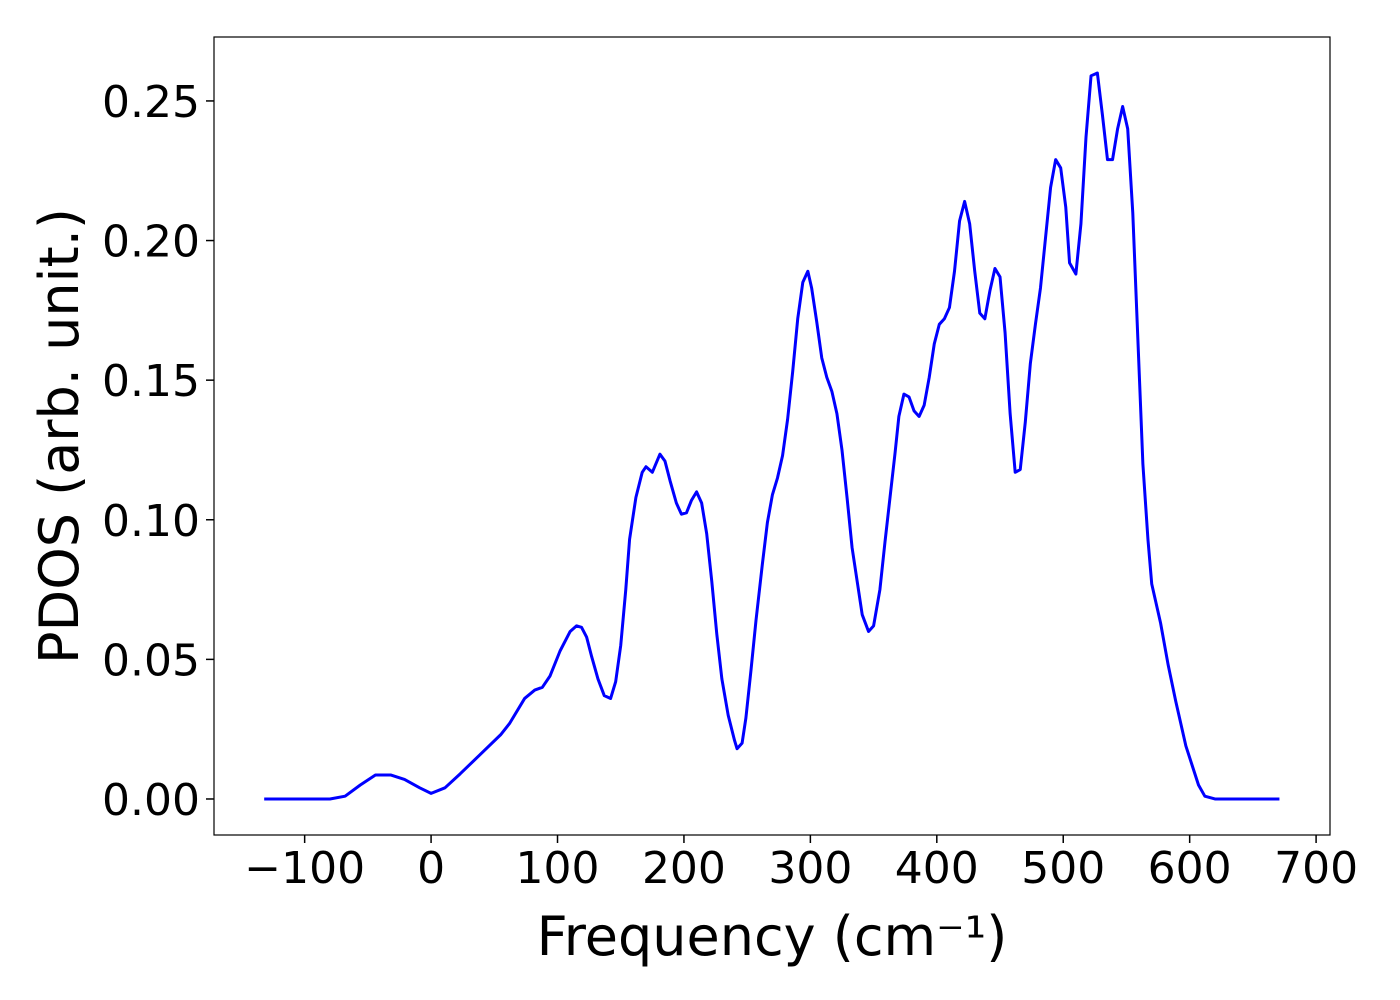 The image size is (1400, 1000). Describe the element at coordinates (937, 868) in the screenshot. I see `x-tick-label: 400` at that location.